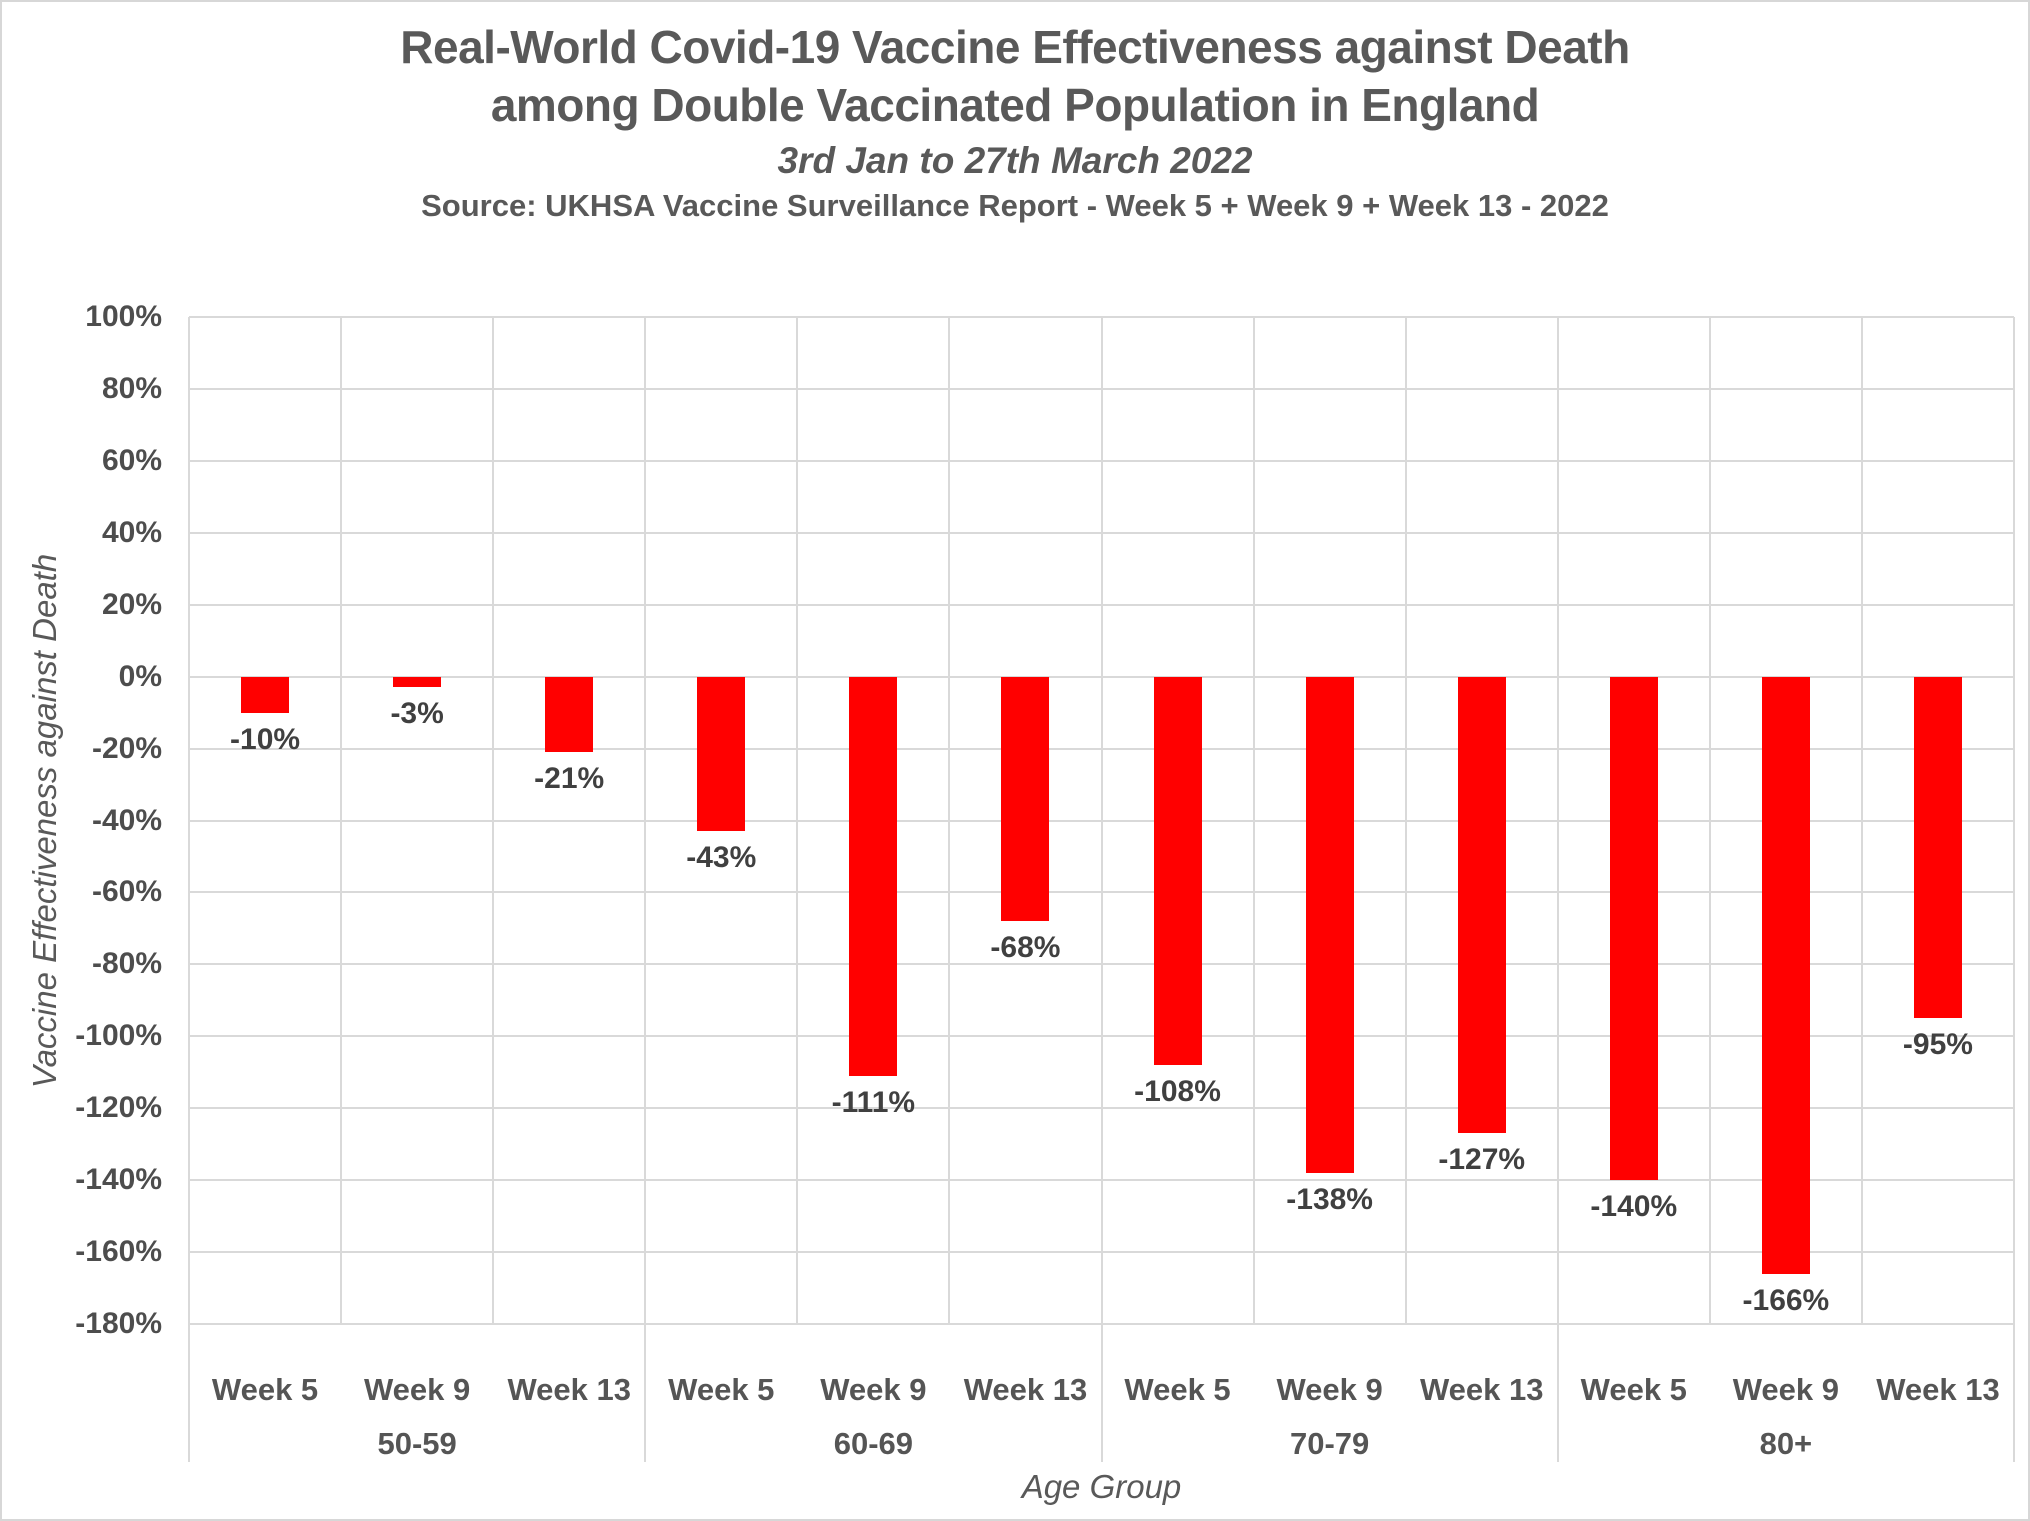 This screenshot has height=1521, width=2030. I want to click on bar-value-label: -3%, so click(417, 714).